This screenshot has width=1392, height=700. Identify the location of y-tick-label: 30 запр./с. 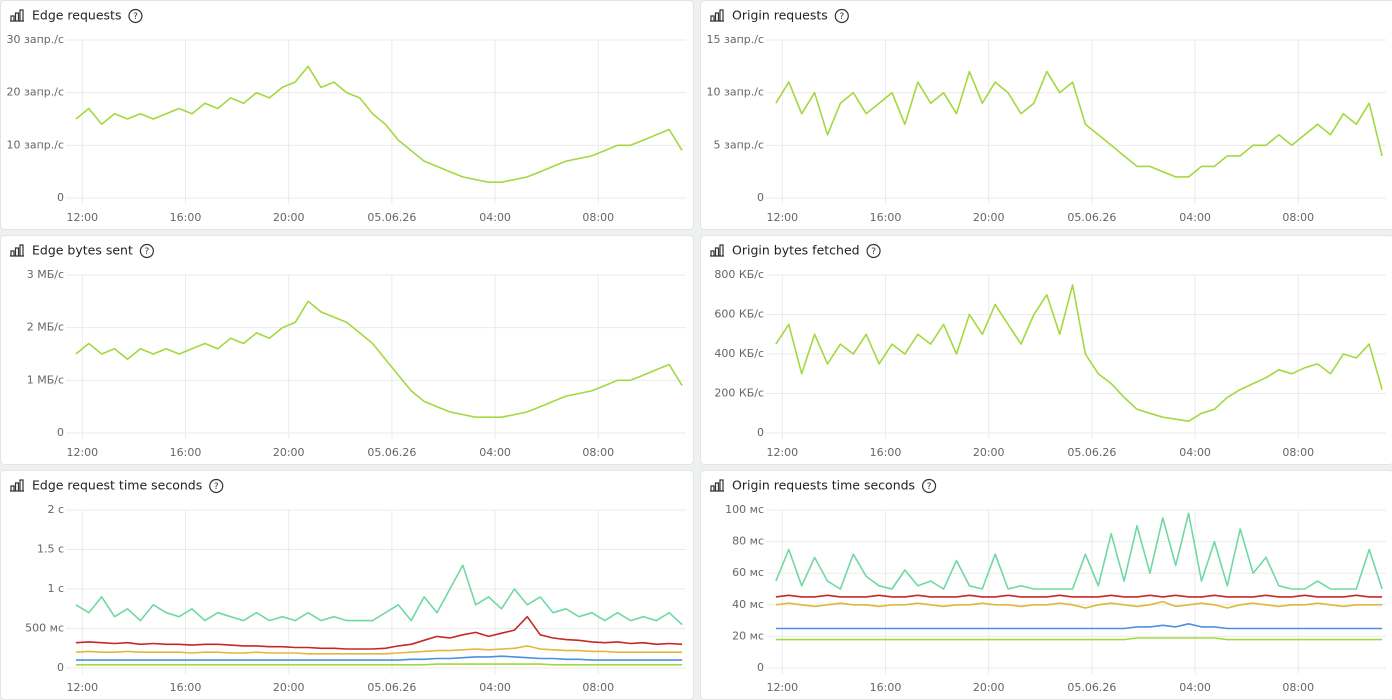
(35, 39).